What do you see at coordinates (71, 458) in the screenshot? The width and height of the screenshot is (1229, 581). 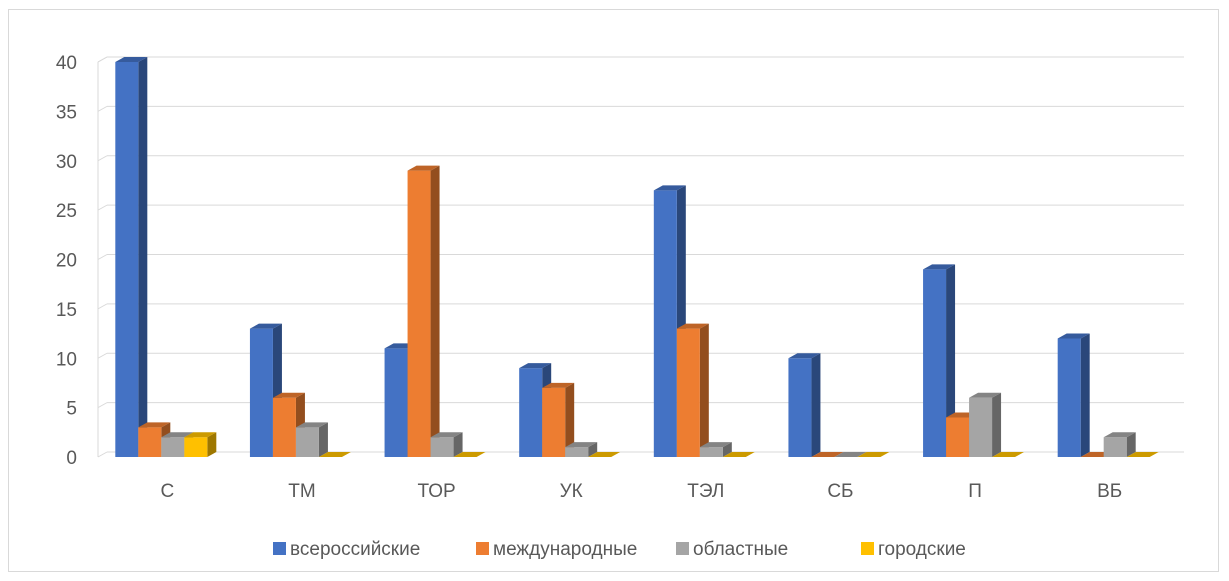 I see `y-tick-label: 0` at bounding box center [71, 458].